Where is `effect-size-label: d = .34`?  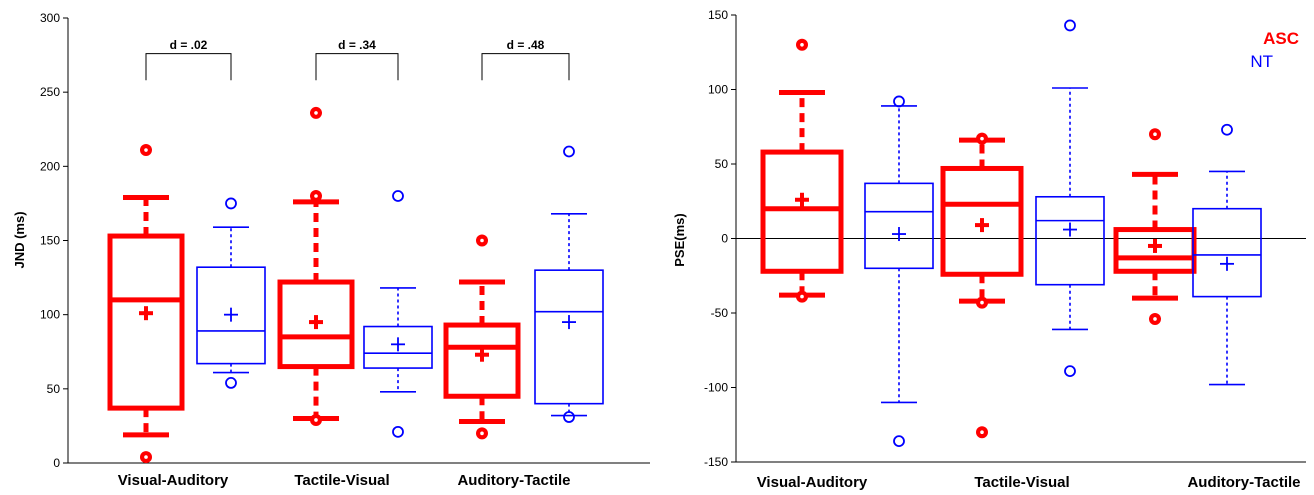
effect-size-label: d = .34 is located at coordinates (357, 45).